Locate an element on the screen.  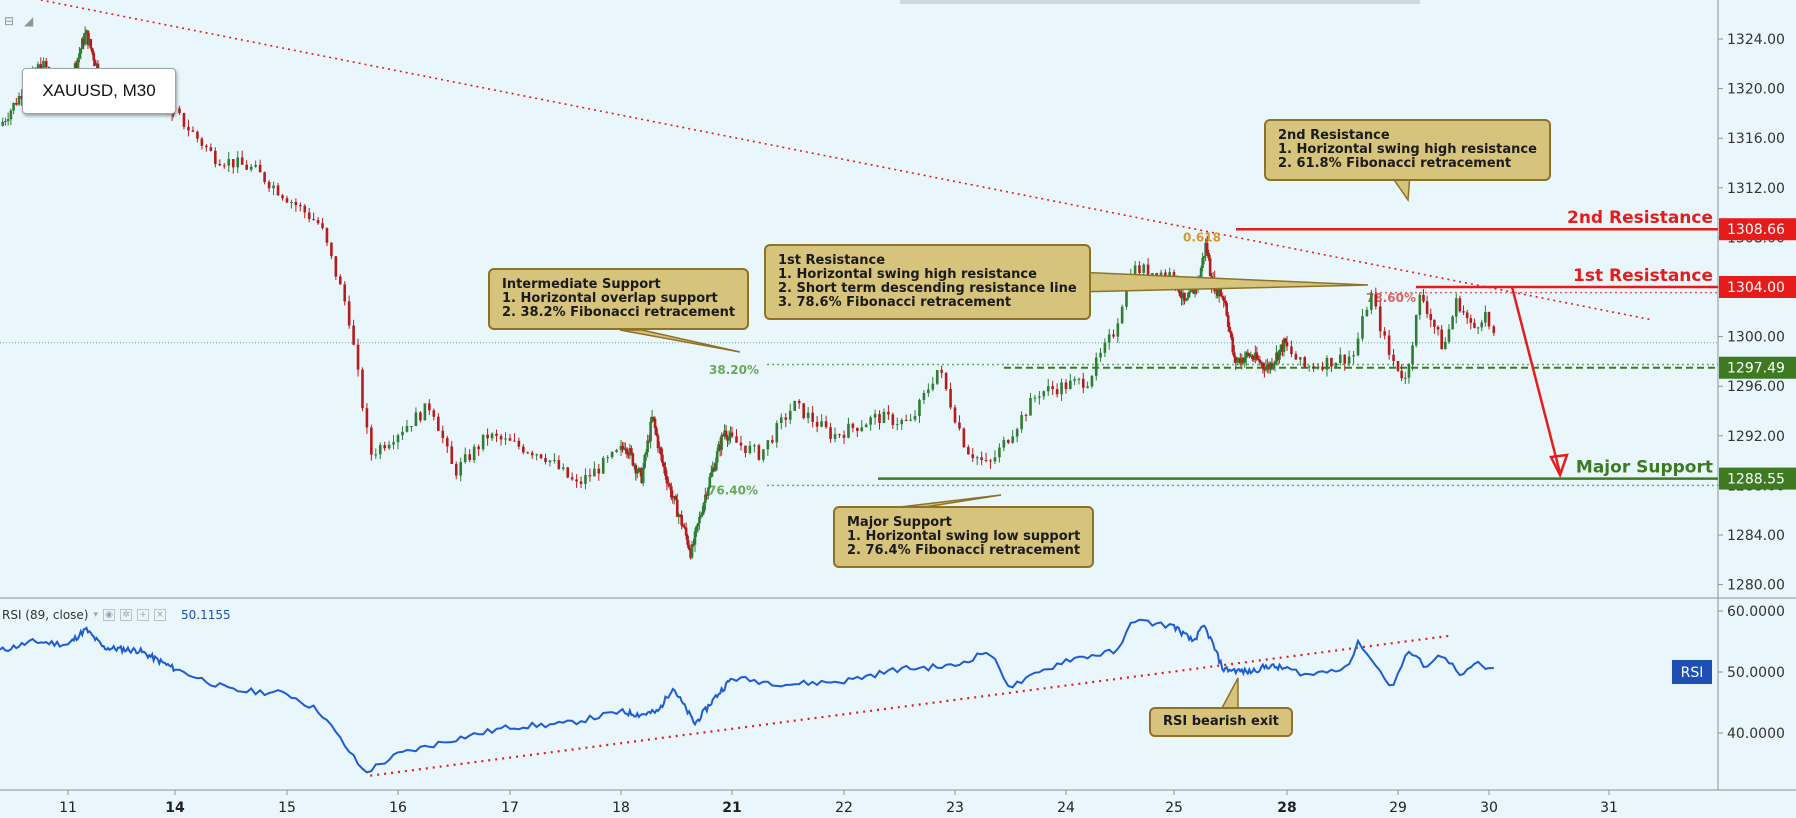
price-axis-label: 1300.00 is located at coordinates (1756, 338).